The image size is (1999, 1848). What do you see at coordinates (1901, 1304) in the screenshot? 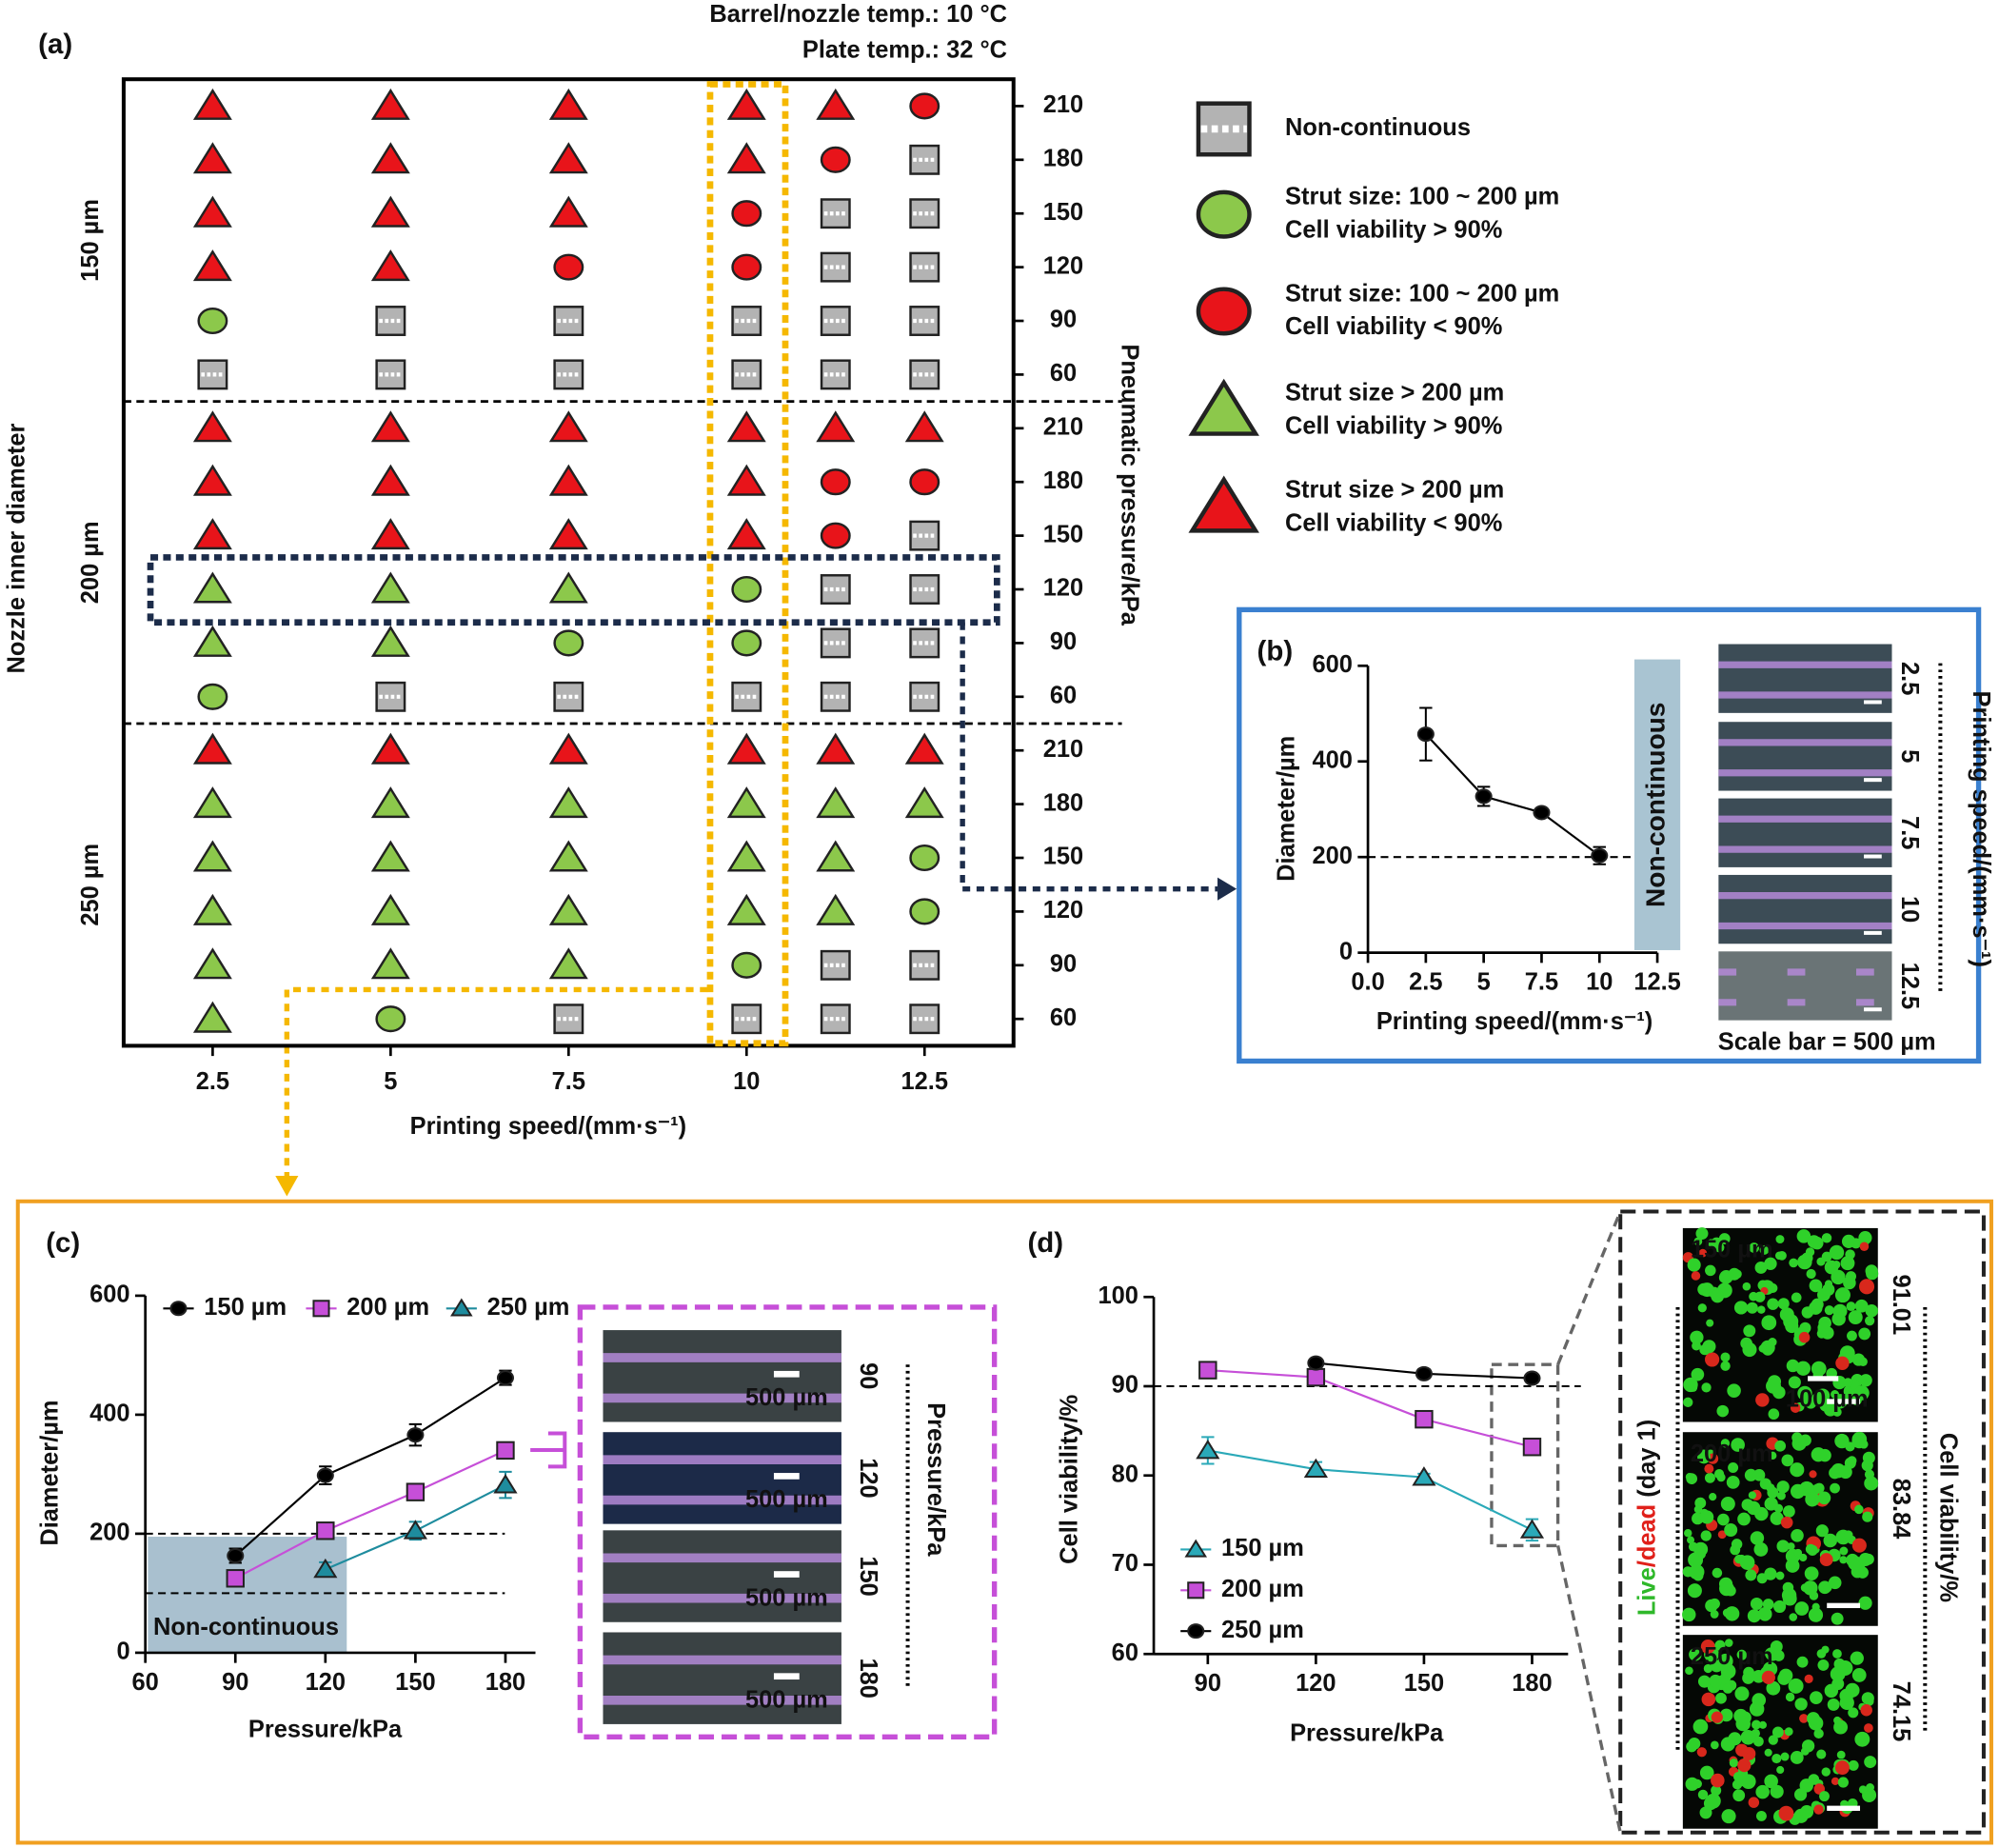
I see `value-label: 91.01` at bounding box center [1901, 1304].